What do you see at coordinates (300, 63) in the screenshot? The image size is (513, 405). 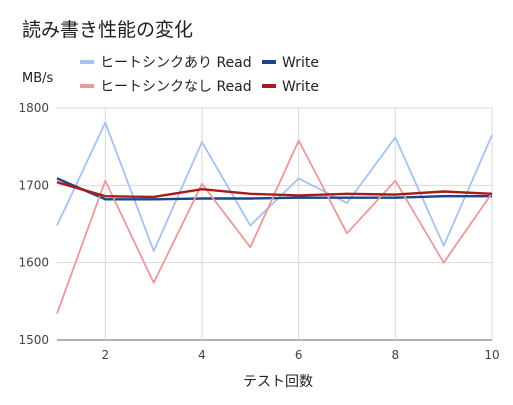 I see `legend-label-2: Write` at bounding box center [300, 63].